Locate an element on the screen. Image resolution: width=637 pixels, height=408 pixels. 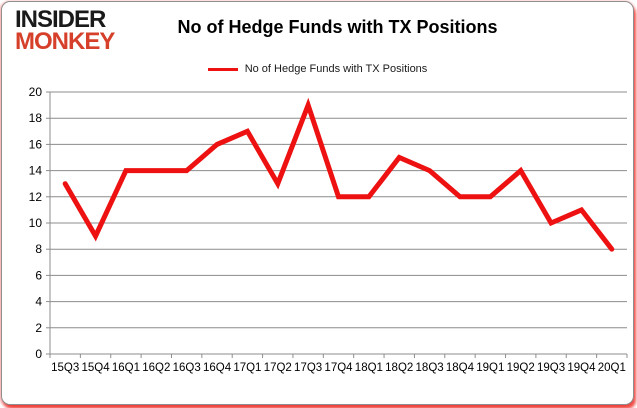
insider-monkey-logo: INSIDER MONKEY is located at coordinates (65, 30).